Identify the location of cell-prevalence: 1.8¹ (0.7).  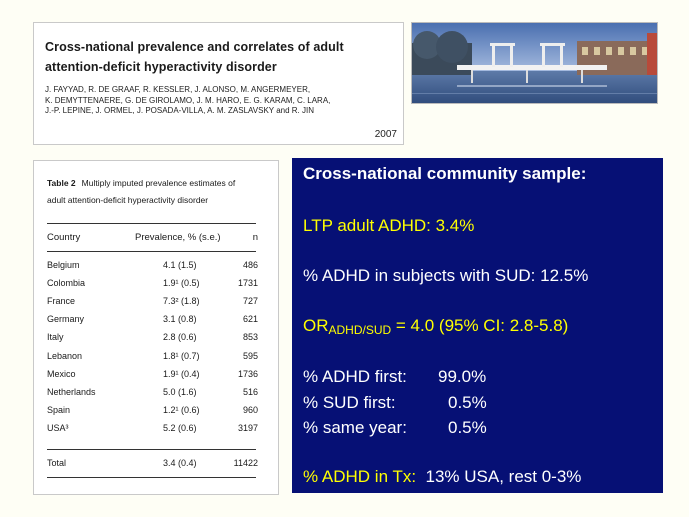
(181, 355).